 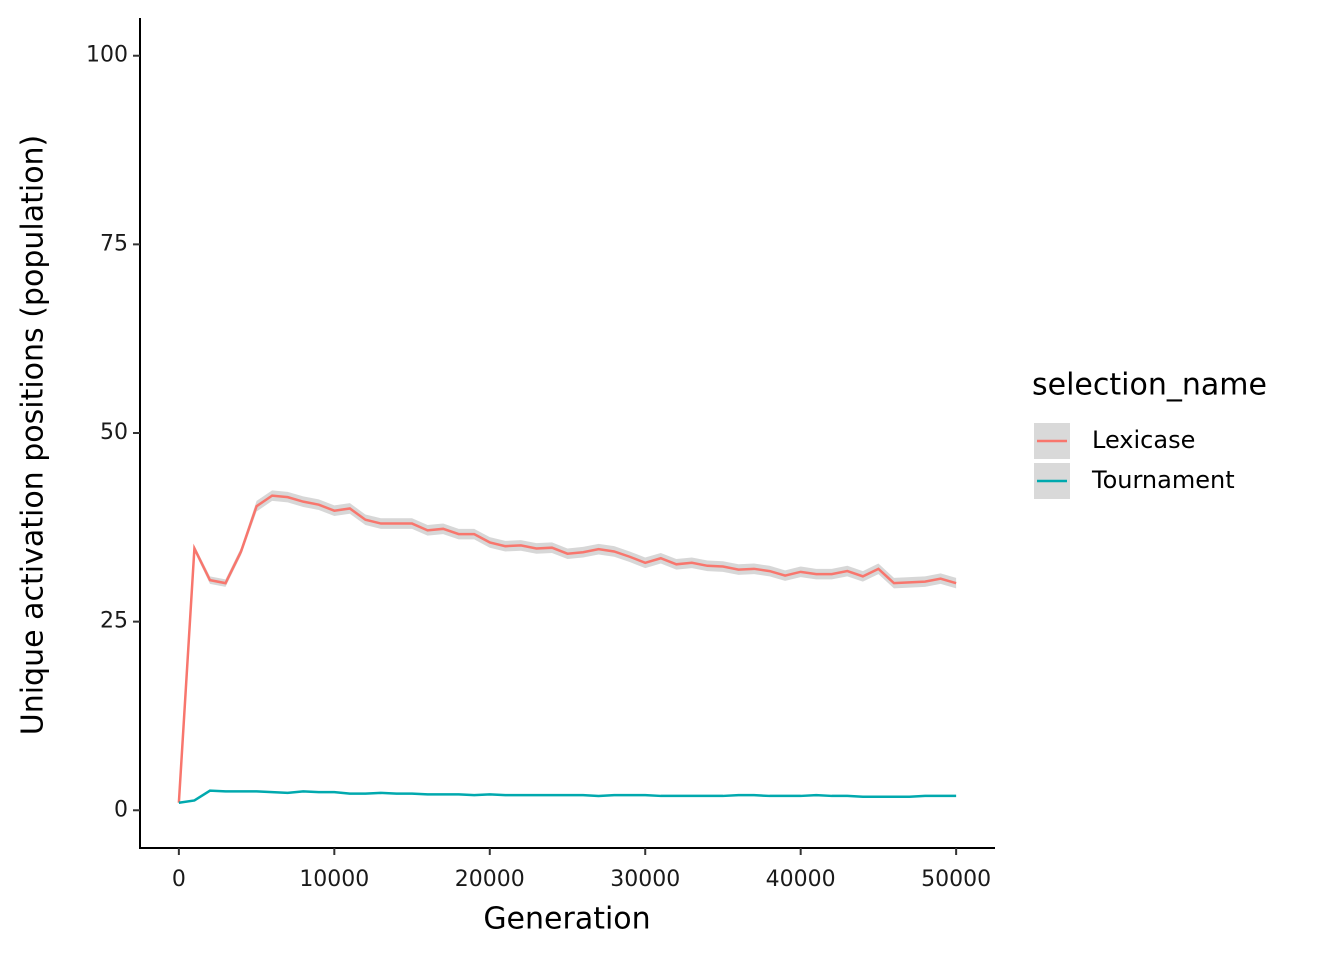 What do you see at coordinates (567, 796) in the screenshot?
I see `series-line` at bounding box center [567, 796].